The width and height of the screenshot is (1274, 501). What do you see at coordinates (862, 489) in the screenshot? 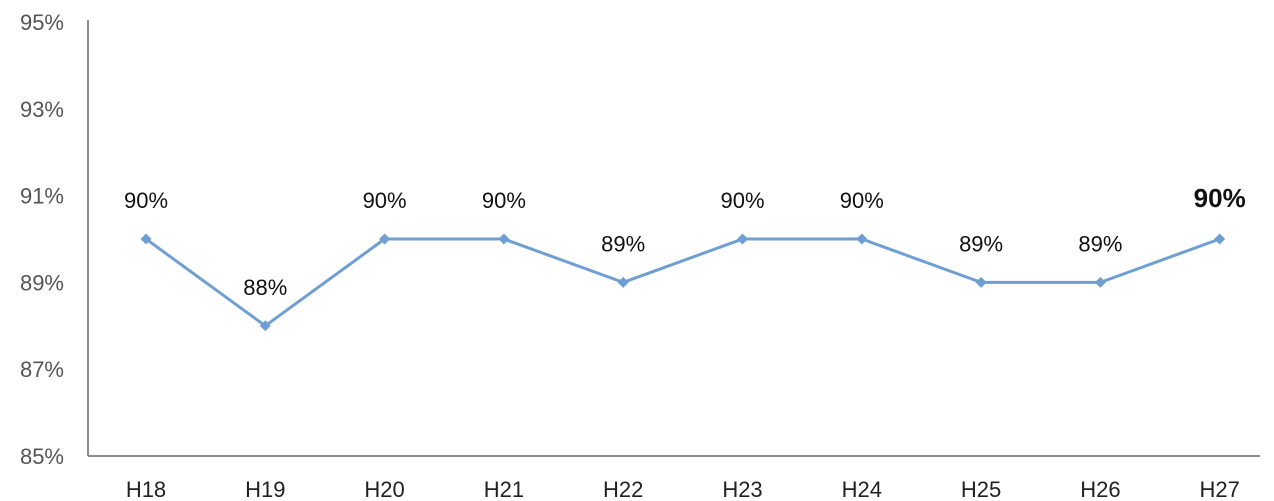
I see `x-tick-label: H24` at bounding box center [862, 489].